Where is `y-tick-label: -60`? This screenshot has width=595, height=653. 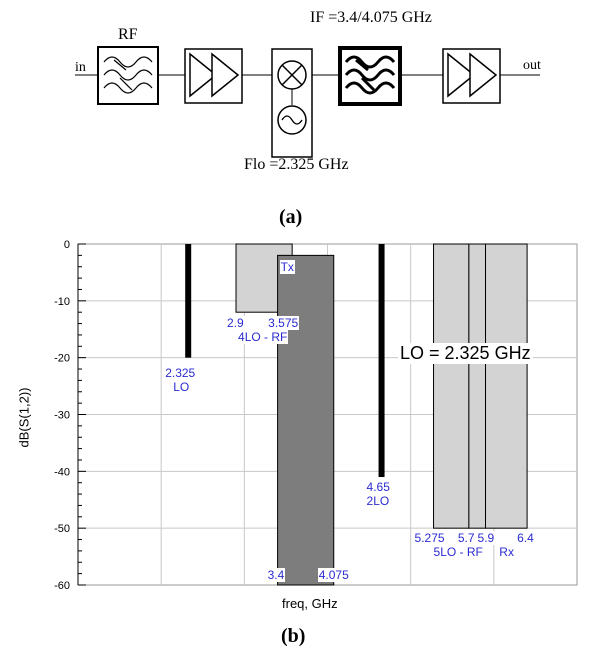
y-tick-label: -60 is located at coordinates (62, 586).